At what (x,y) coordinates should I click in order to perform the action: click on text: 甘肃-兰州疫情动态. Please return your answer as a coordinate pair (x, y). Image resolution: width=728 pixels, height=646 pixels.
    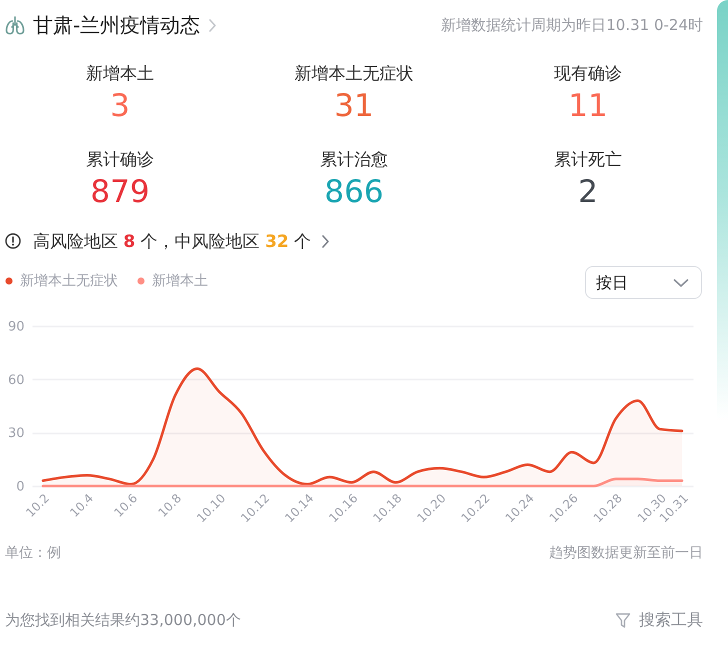
    Looking at the image, I should click on (116, 25).